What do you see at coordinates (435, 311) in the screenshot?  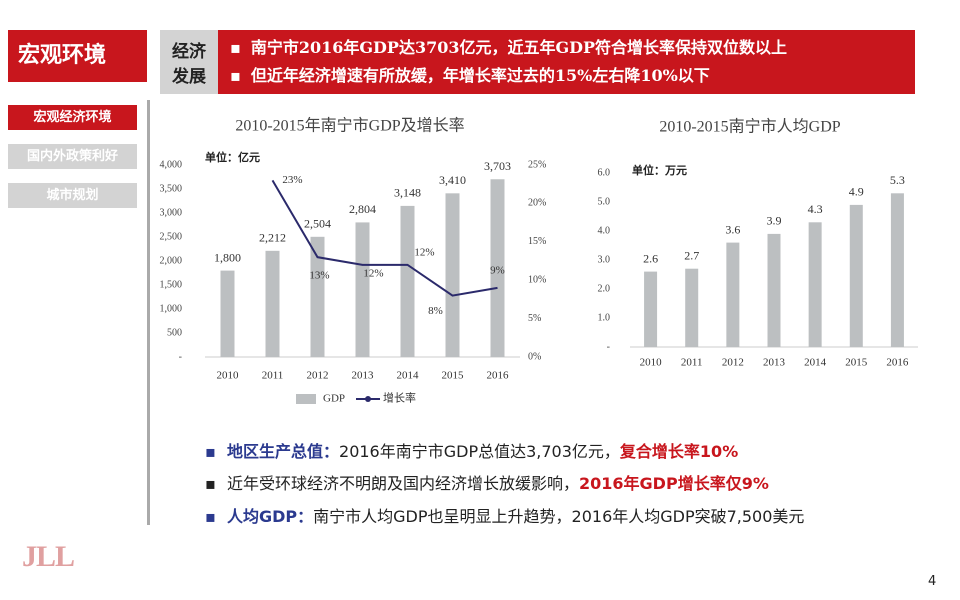 I see `data-label: 8%` at bounding box center [435, 311].